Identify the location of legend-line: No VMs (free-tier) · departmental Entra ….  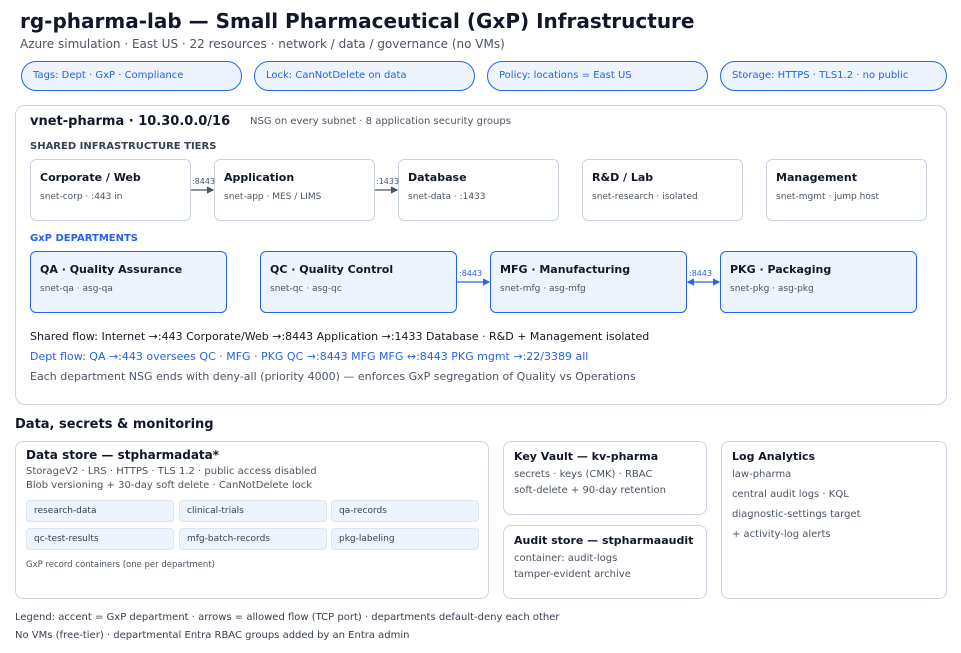
(212, 635).